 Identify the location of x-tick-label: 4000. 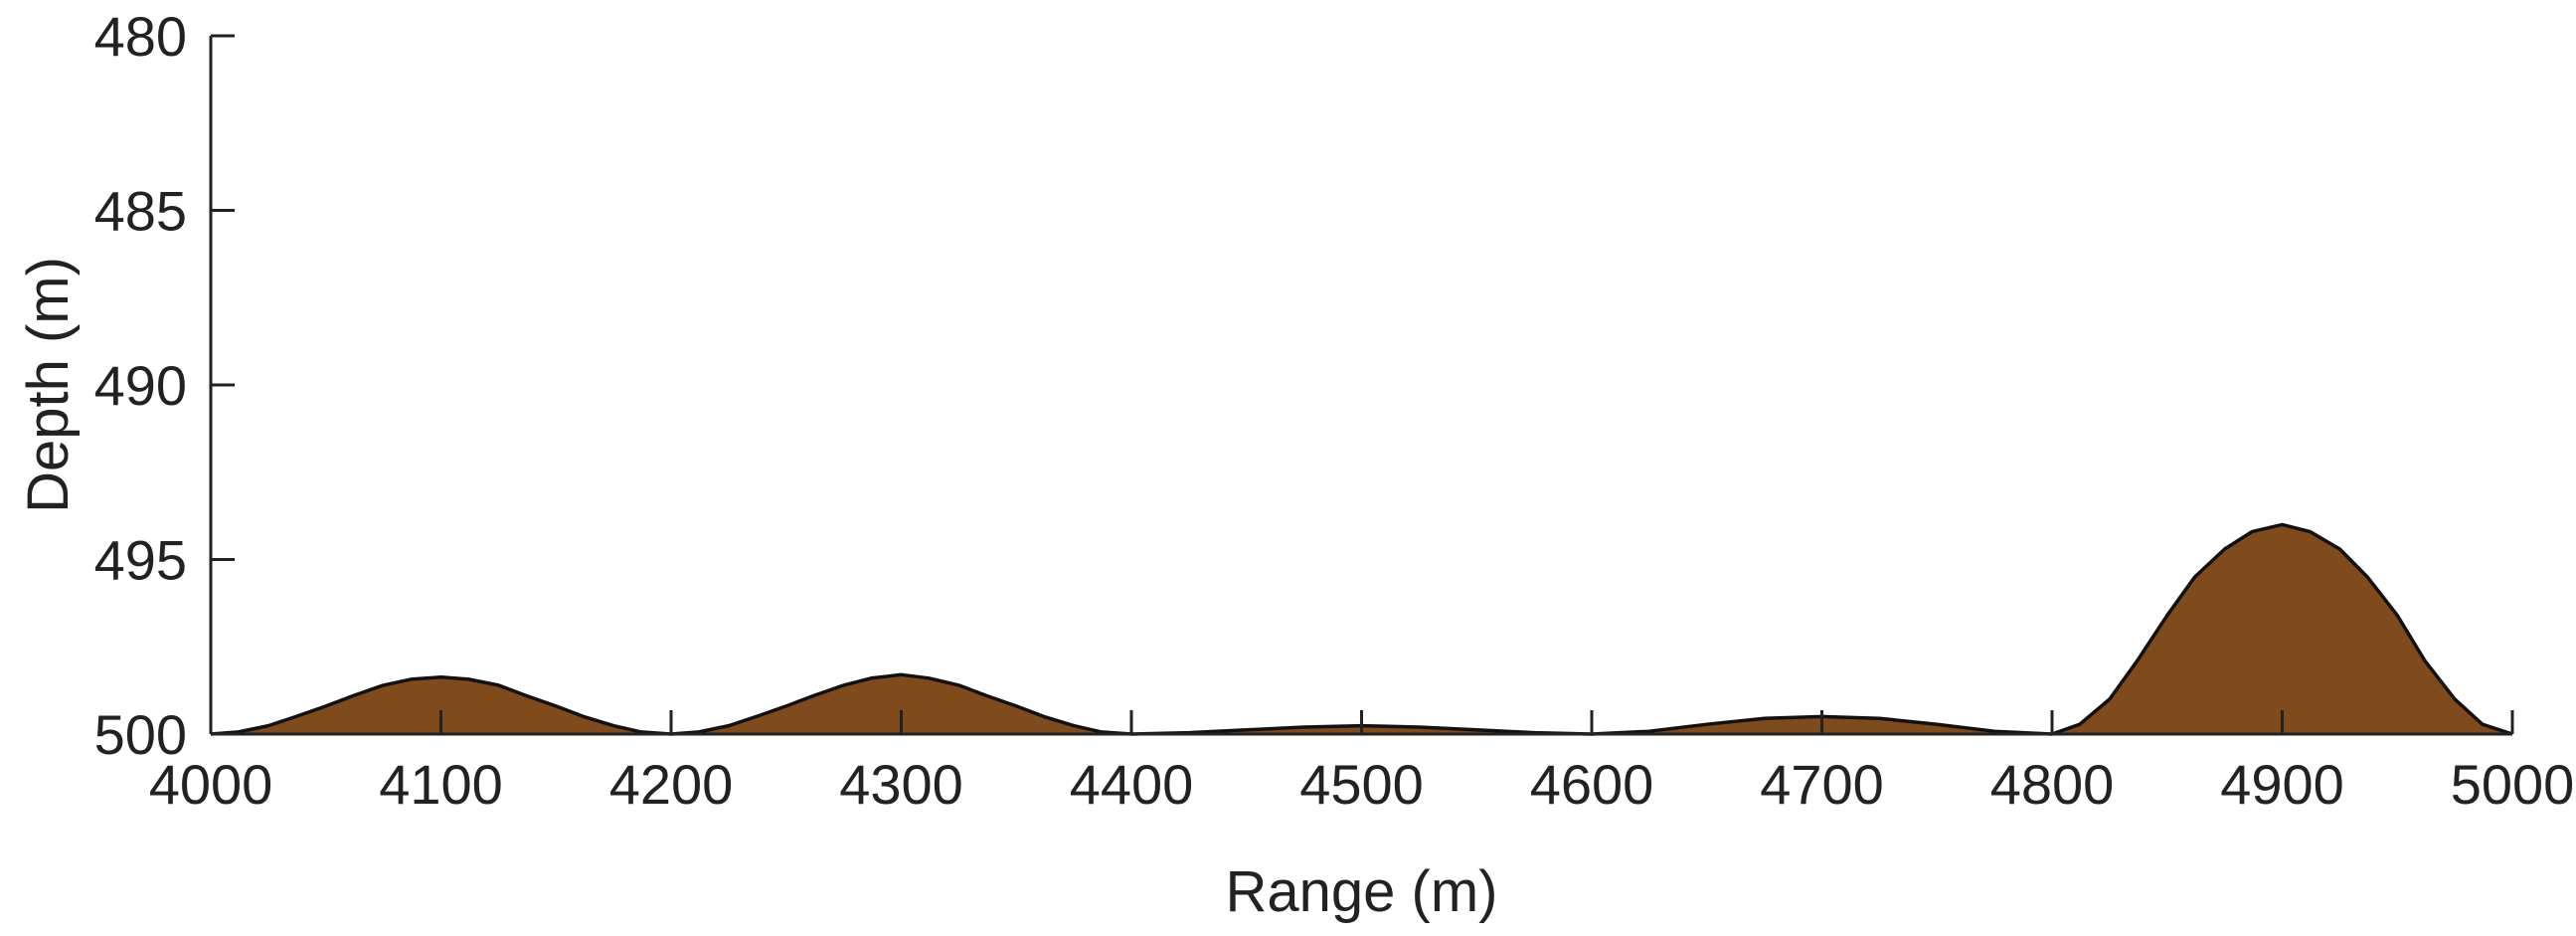
(211, 784).